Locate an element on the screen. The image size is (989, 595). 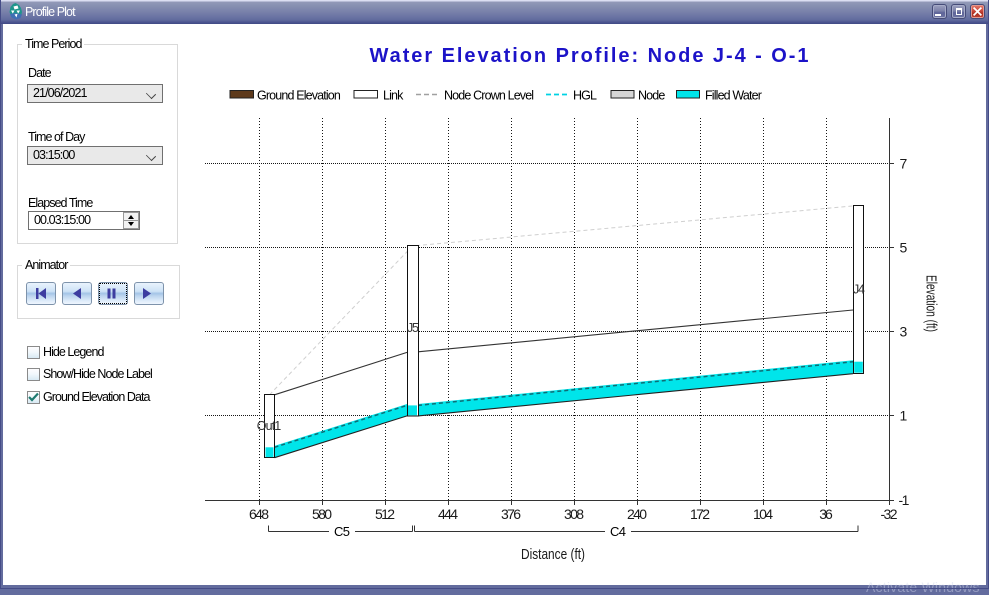
svg-text: 3 is located at coordinates (904, 332).